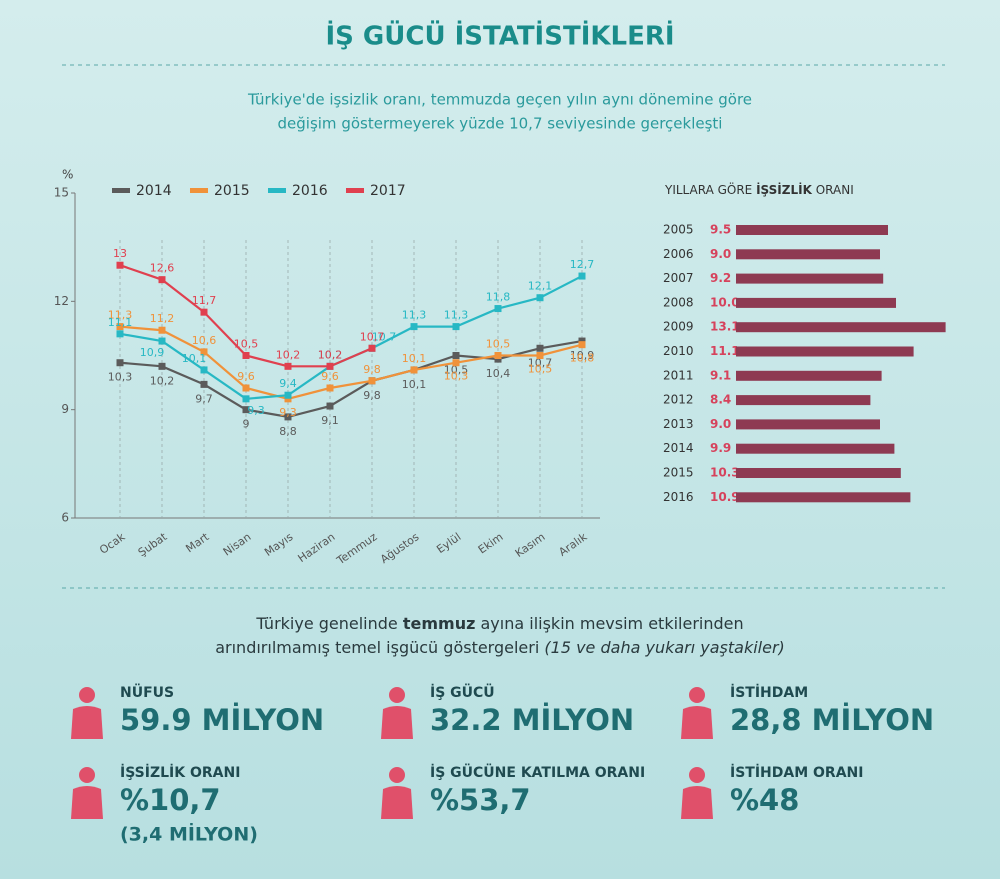 The image size is (1000, 879). I want to click on value-label: 11,1, so click(120, 322).